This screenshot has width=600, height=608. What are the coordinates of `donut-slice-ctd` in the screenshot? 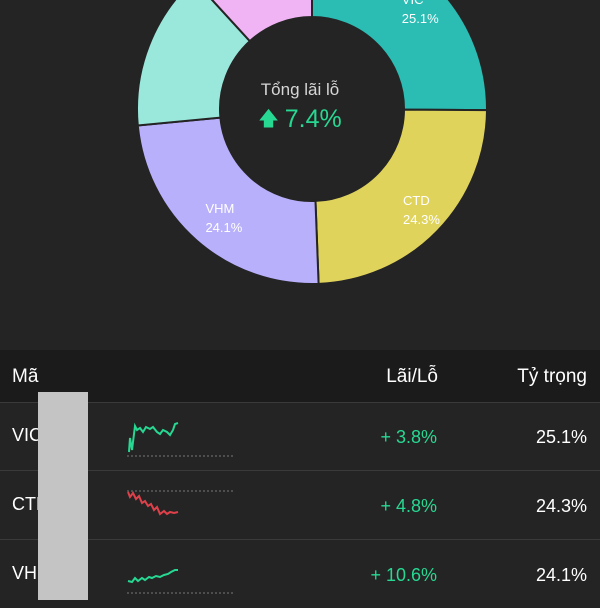 It's located at (401, 196).